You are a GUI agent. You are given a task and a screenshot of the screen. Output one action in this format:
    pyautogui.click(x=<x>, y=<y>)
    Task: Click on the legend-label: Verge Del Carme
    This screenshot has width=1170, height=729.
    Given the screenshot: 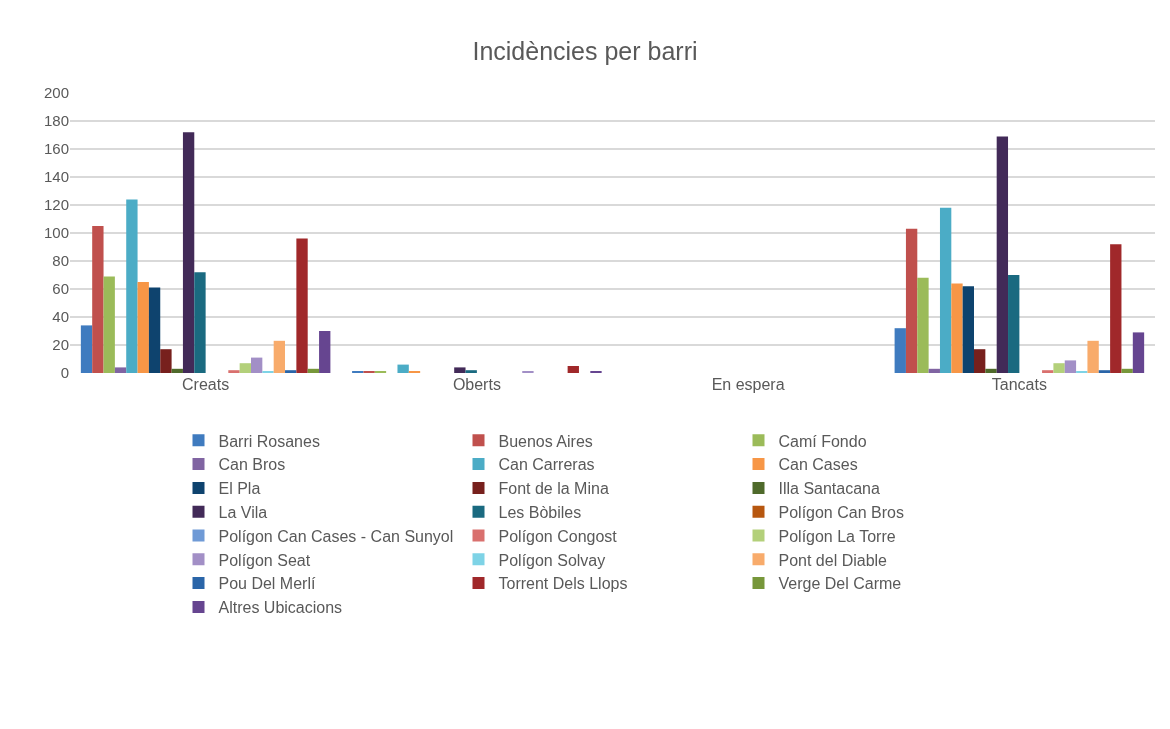 What is the action you would take?
    pyautogui.click(x=840, y=584)
    